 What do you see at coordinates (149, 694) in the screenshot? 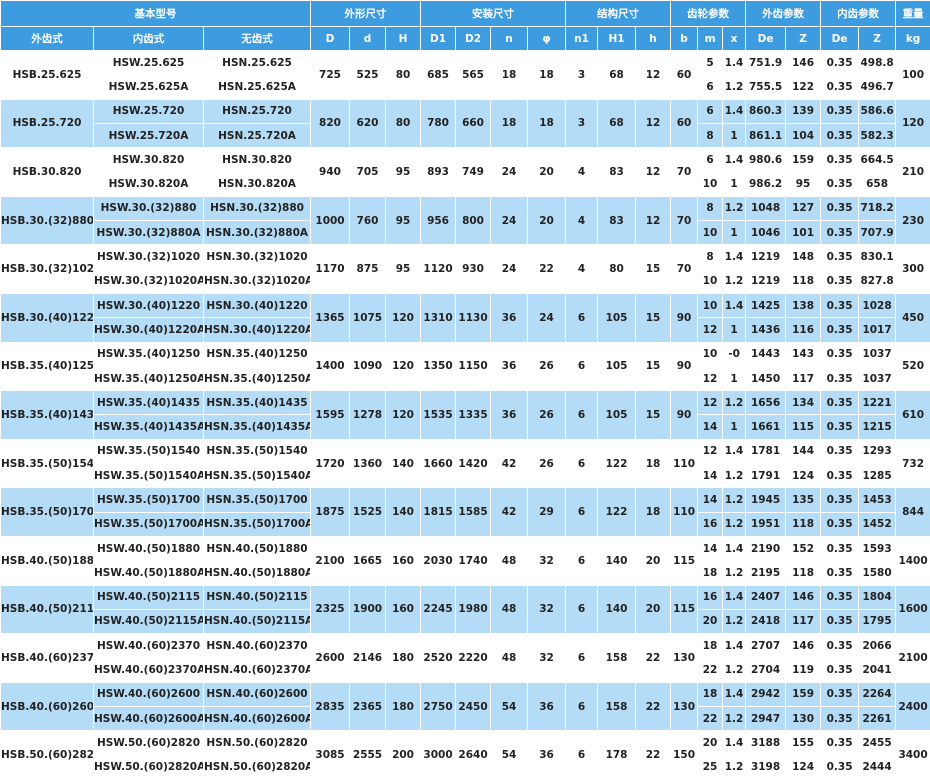
I see `inner-model: HSW.40.(60)2600` at bounding box center [149, 694].